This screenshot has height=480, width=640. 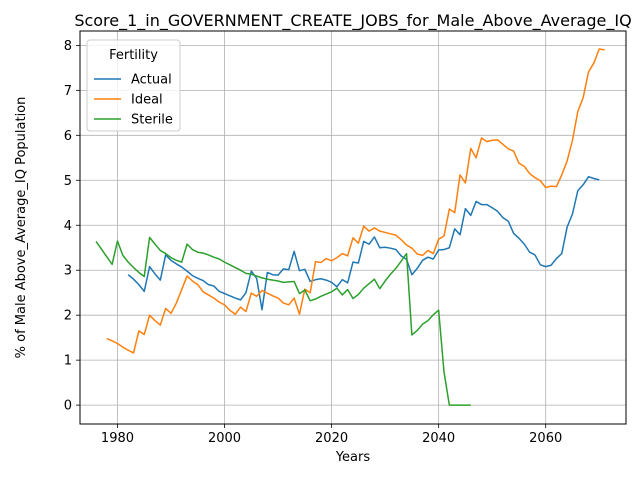 What do you see at coordinates (133, 55) in the screenshot?
I see `legend-title: Fertility` at bounding box center [133, 55].